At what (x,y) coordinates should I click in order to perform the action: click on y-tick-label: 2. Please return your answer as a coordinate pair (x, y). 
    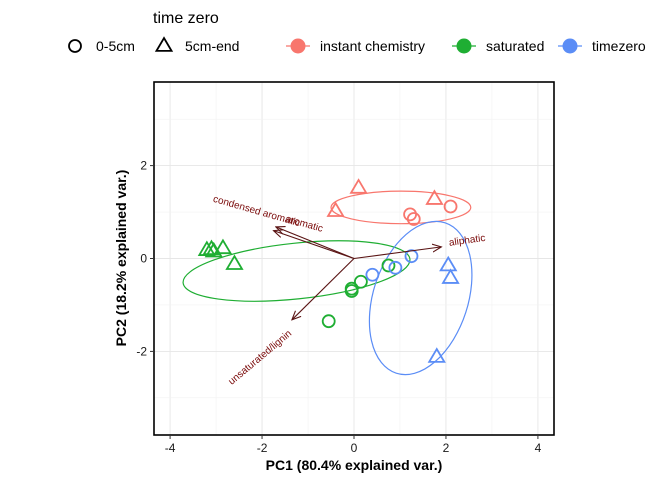
    Looking at the image, I should click on (143, 166).